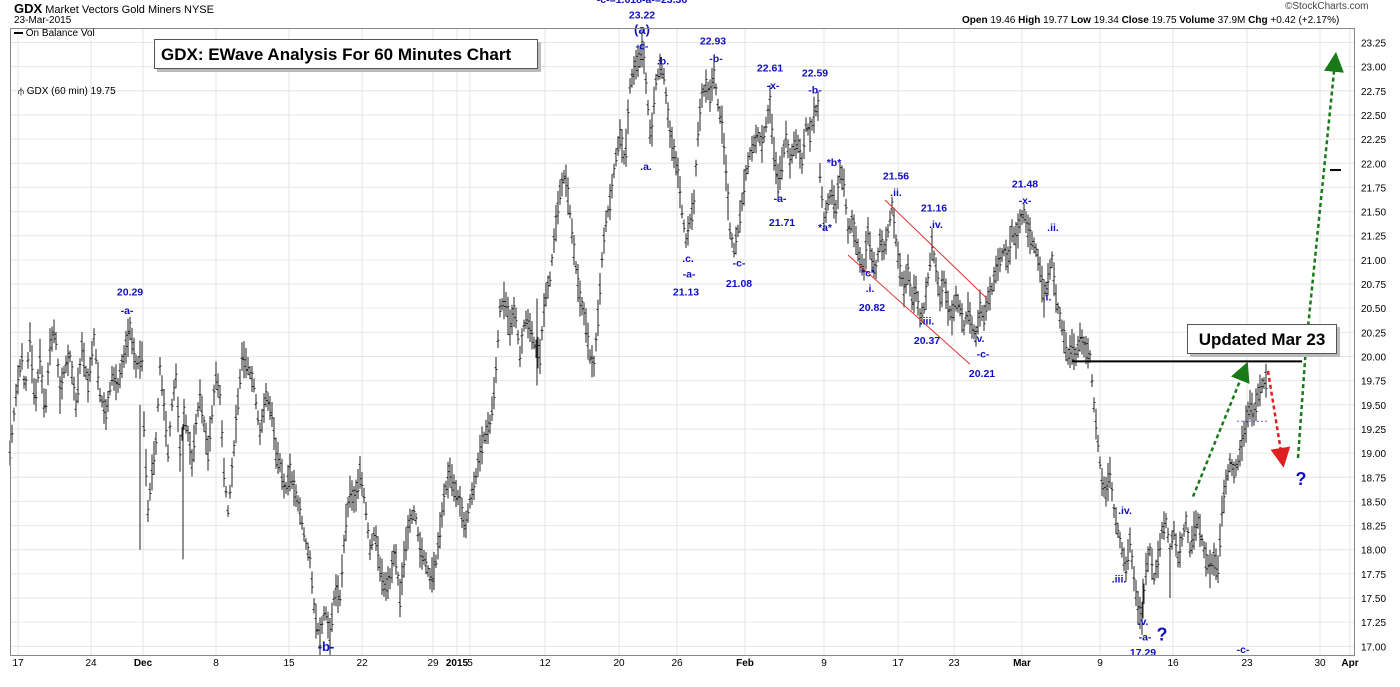  What do you see at coordinates (1373, 261) in the screenshot?
I see `y-tick-label: 21.00` at bounding box center [1373, 261].